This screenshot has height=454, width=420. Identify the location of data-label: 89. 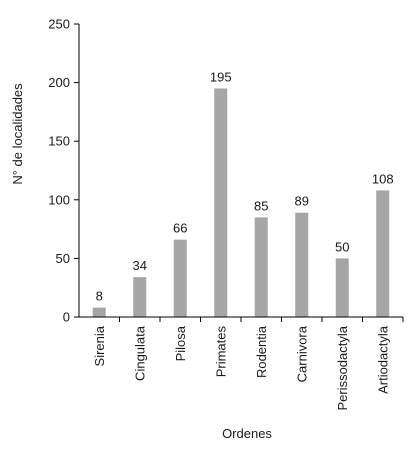
(302, 201).